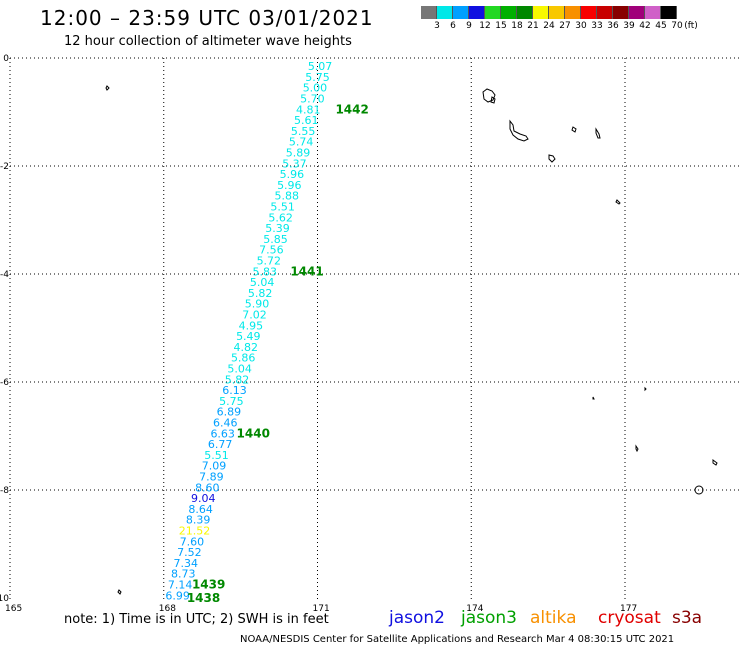 Image resolution: width=740 pixels, height=650 pixels. I want to click on scale-label: 9, so click(469, 26).